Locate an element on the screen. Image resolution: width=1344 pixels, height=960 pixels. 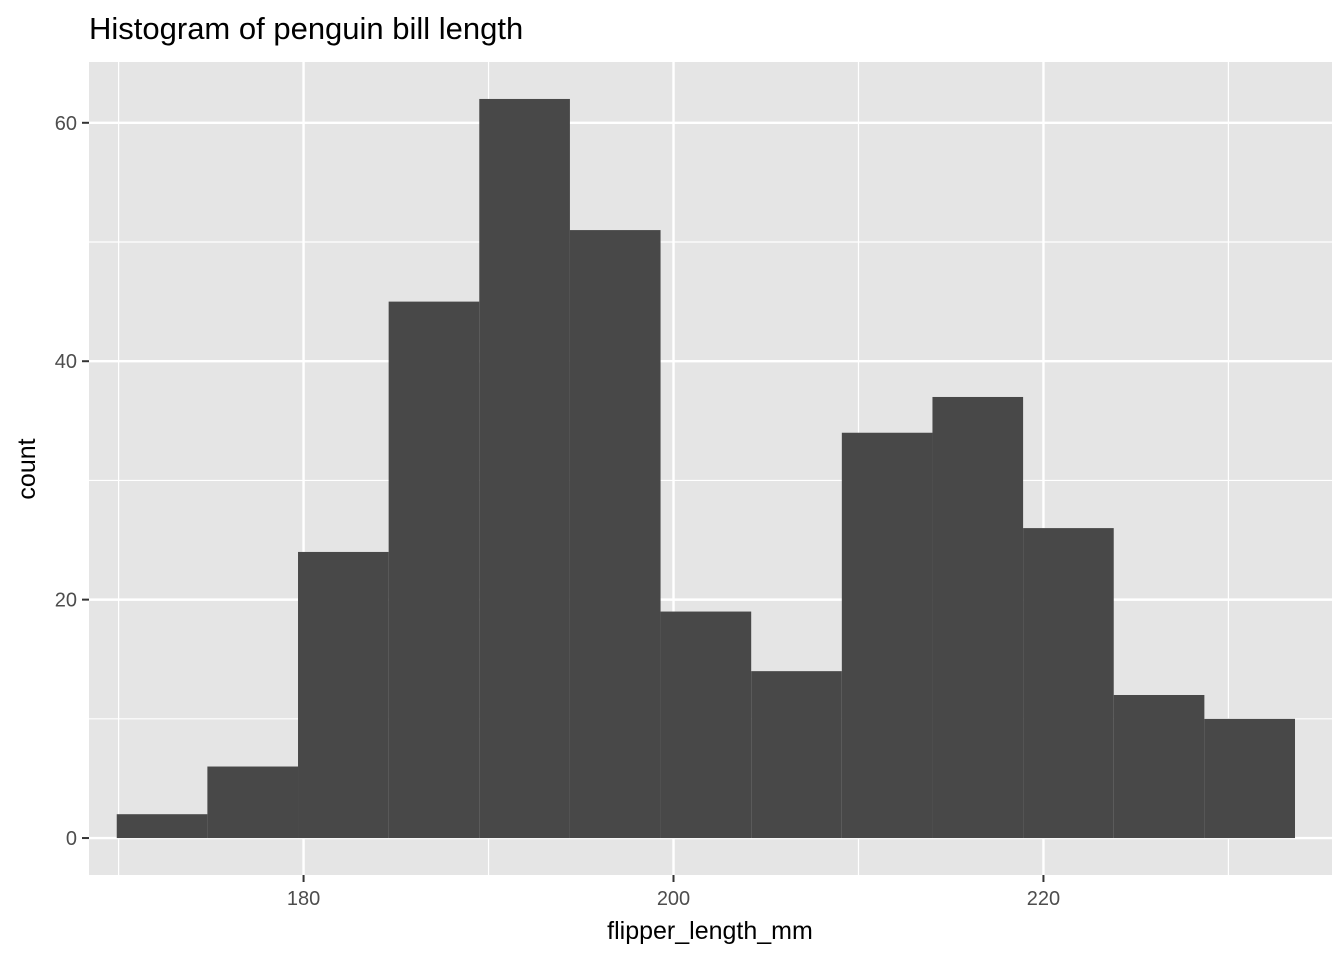
x-axis-title: flipper_length_mm is located at coordinates (710, 931).